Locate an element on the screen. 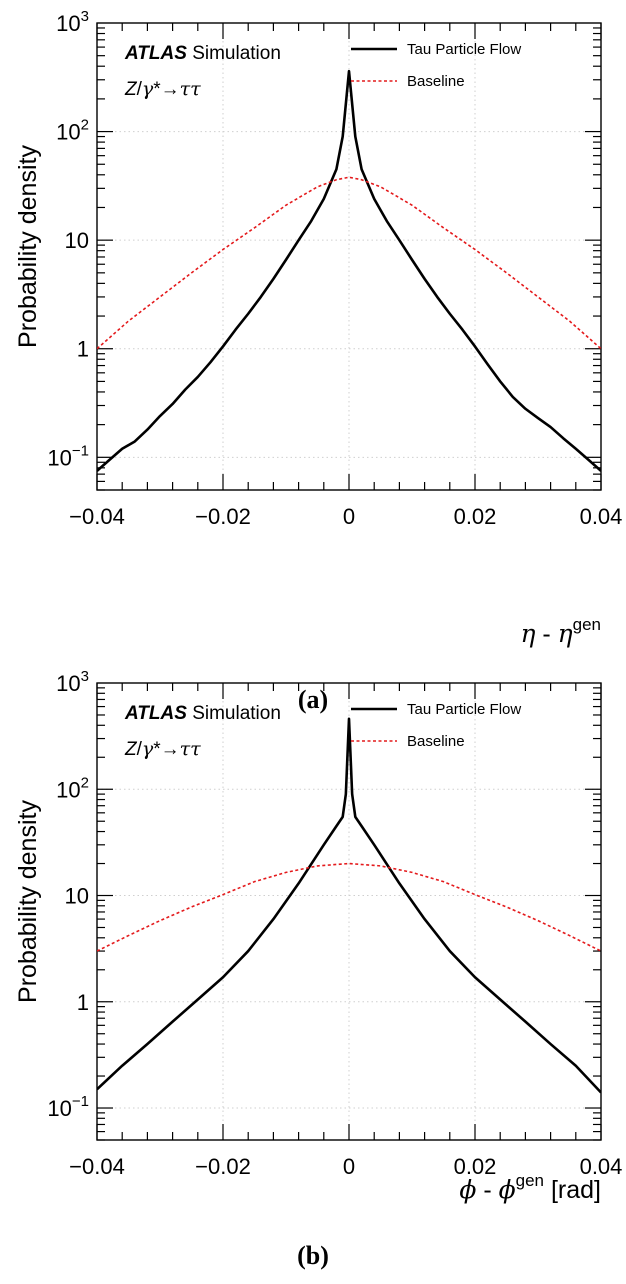  x-axis-label: η - ηgen is located at coordinates (560, 631).